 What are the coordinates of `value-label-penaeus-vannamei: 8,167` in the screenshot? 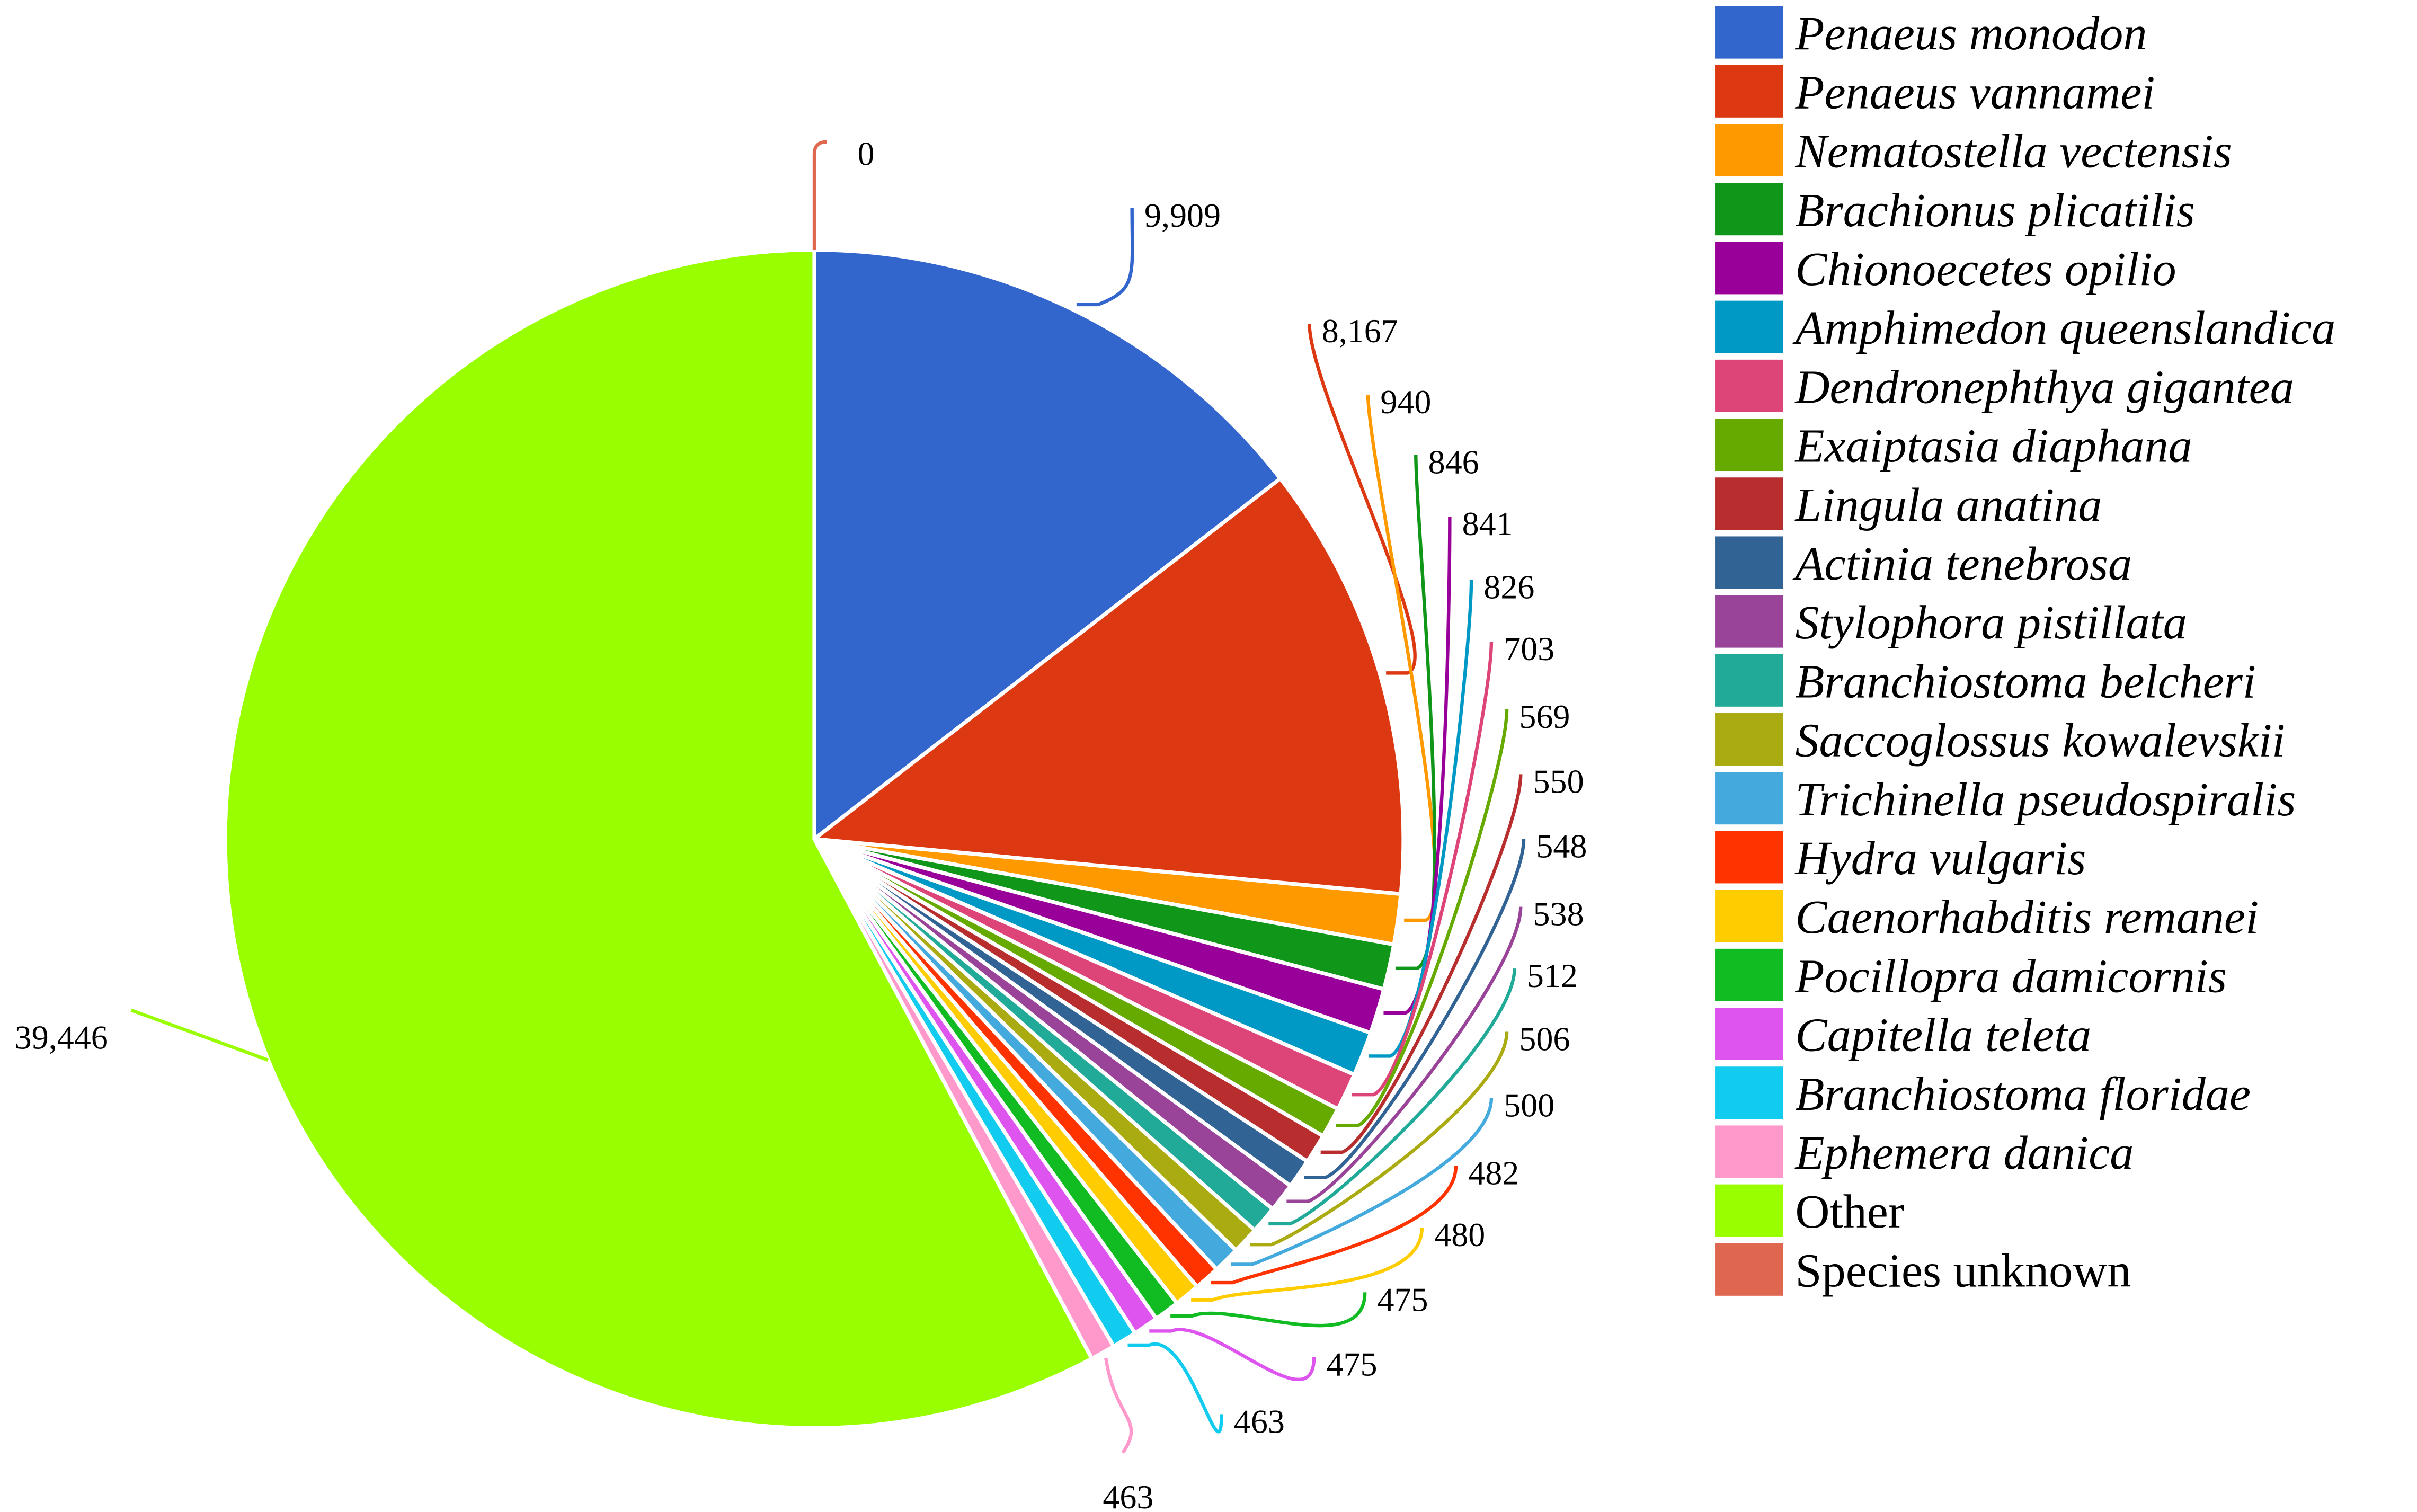 It's located at (1360, 331).